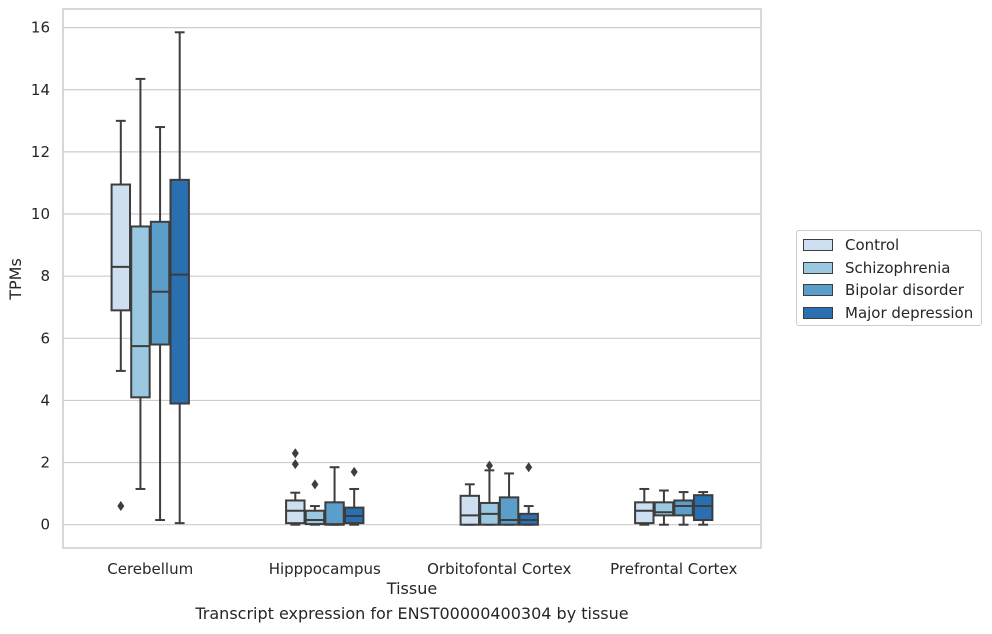 This screenshot has width=992, height=634. I want to click on legend-label: Control, so click(872, 245).